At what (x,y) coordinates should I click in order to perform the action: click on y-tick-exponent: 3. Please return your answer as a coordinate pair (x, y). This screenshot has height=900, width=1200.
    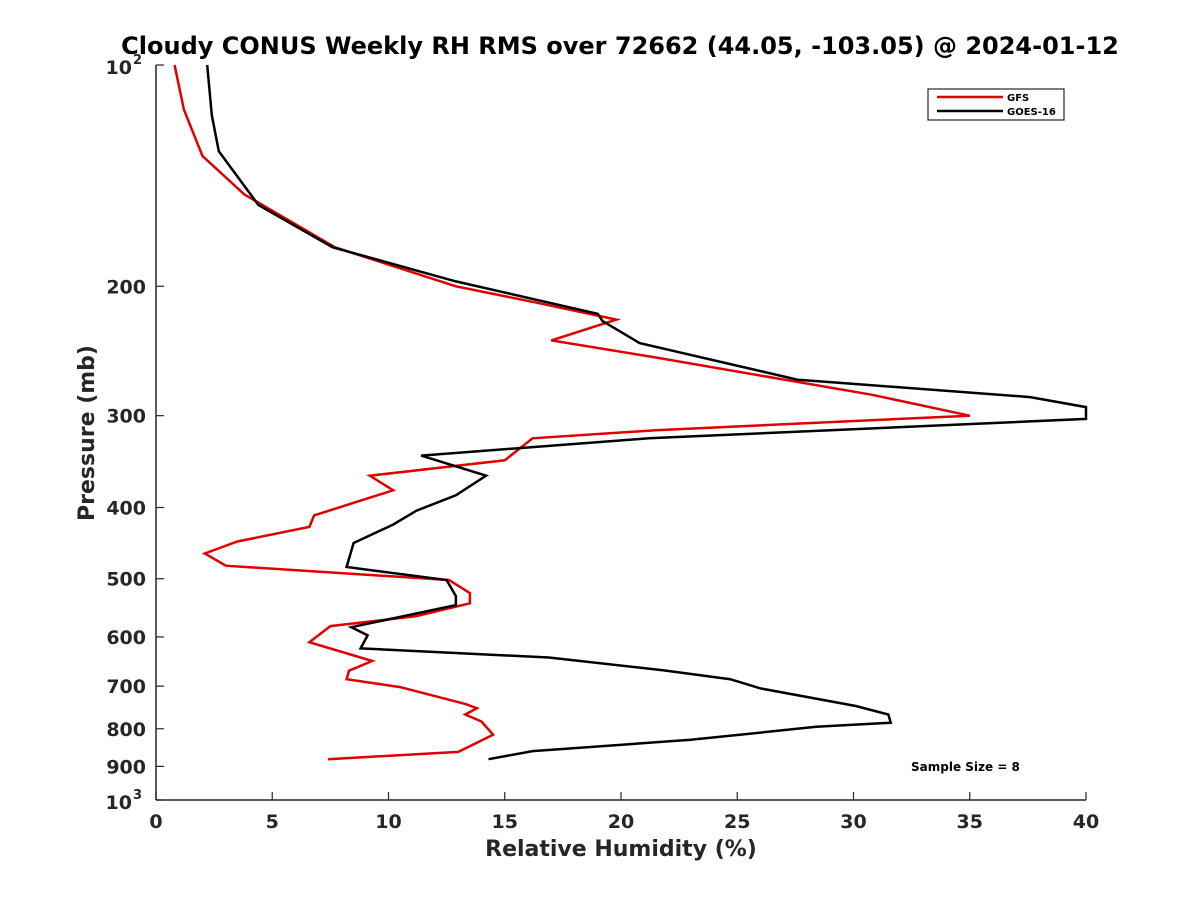
    Looking at the image, I should click on (137, 795).